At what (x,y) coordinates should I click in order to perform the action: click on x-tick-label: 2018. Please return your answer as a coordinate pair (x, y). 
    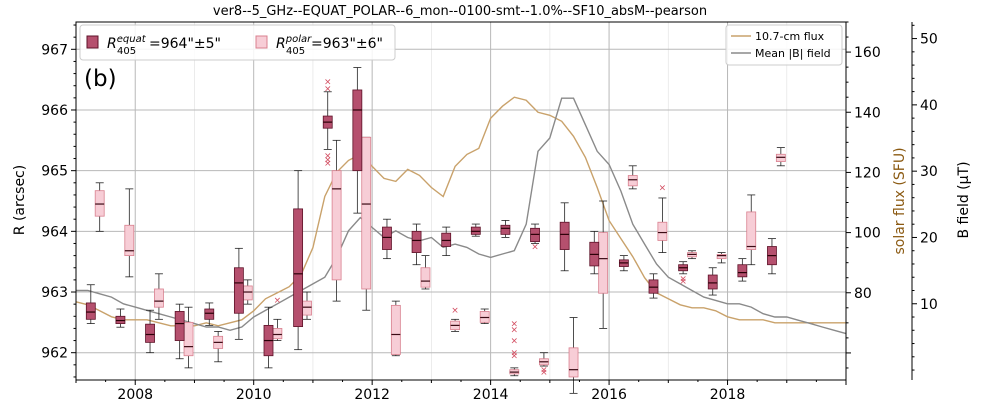
    Looking at the image, I should click on (728, 395).